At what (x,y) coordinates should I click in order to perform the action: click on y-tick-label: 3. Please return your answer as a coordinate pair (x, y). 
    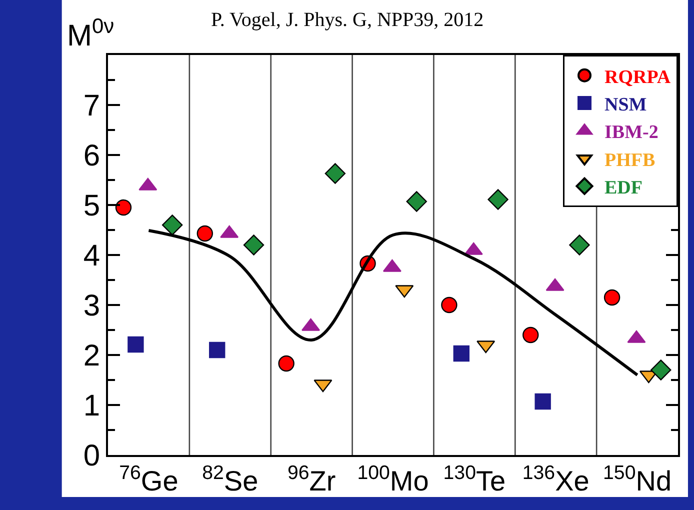
    Looking at the image, I should click on (91, 306).